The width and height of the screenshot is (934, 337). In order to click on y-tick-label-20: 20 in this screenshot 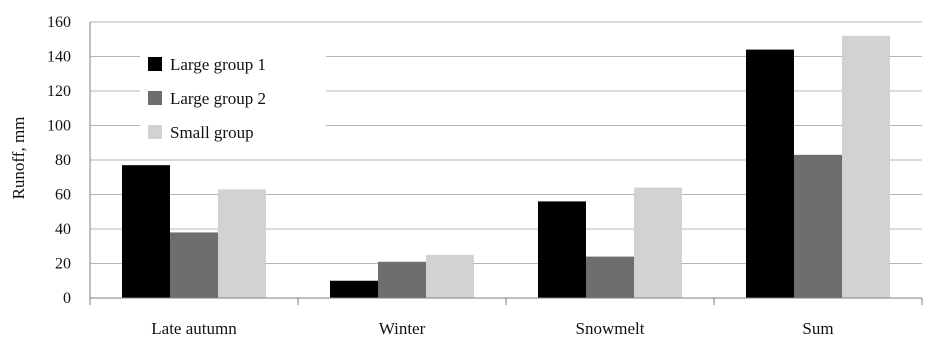, I will do `click(63, 264)`.